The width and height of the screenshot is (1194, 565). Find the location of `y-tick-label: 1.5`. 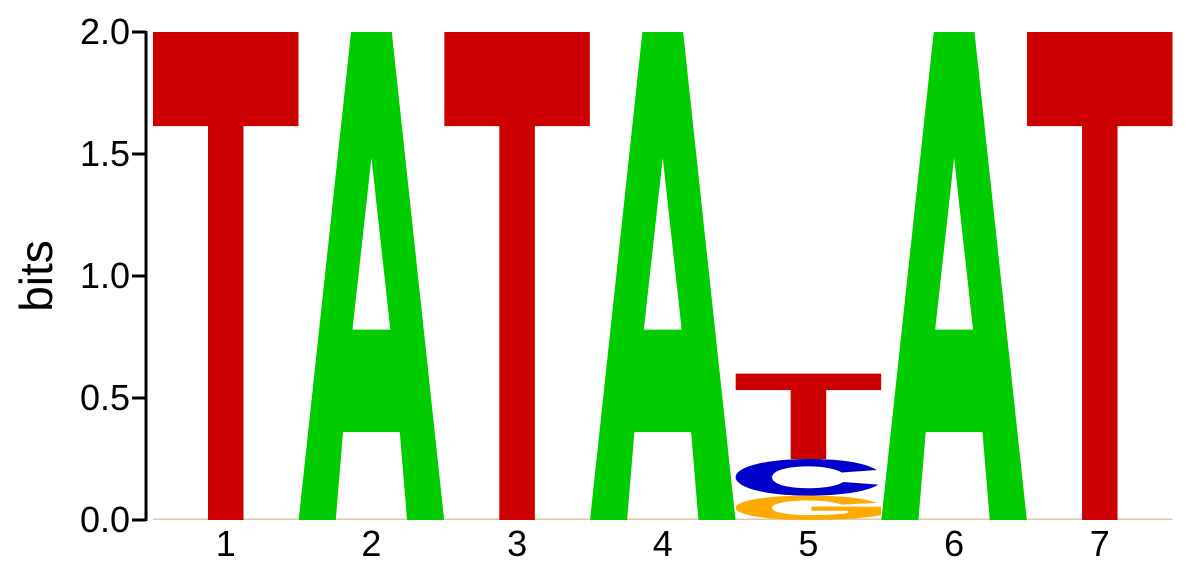

y-tick-label: 1.5 is located at coordinates (105, 153).